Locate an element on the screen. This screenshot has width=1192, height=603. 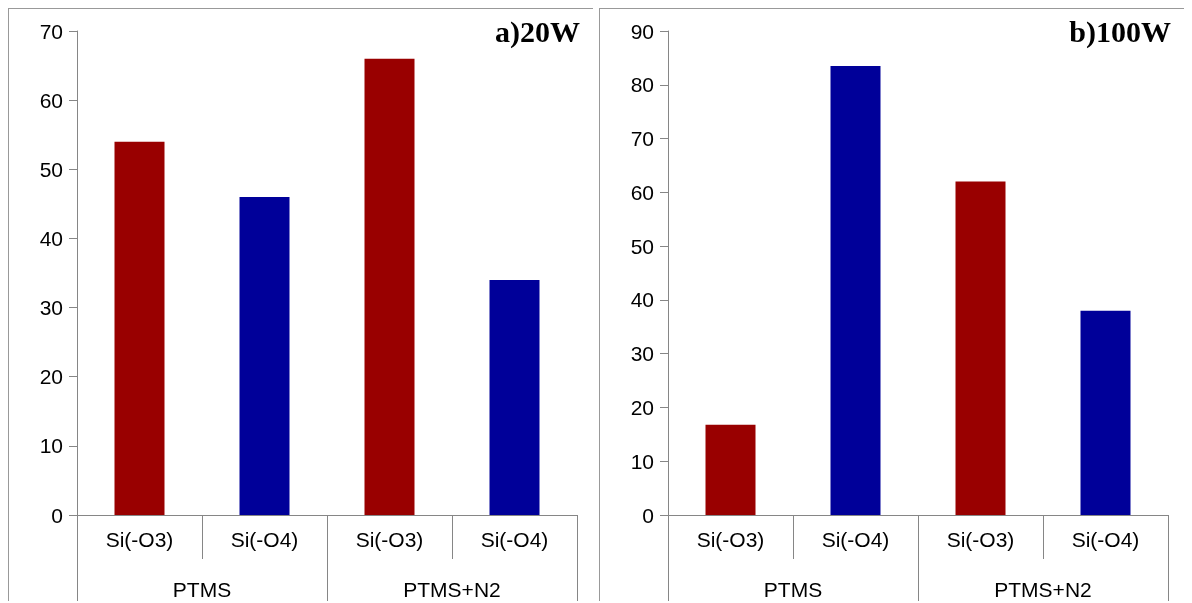
chart-title: b)100W is located at coordinates (1120, 31).